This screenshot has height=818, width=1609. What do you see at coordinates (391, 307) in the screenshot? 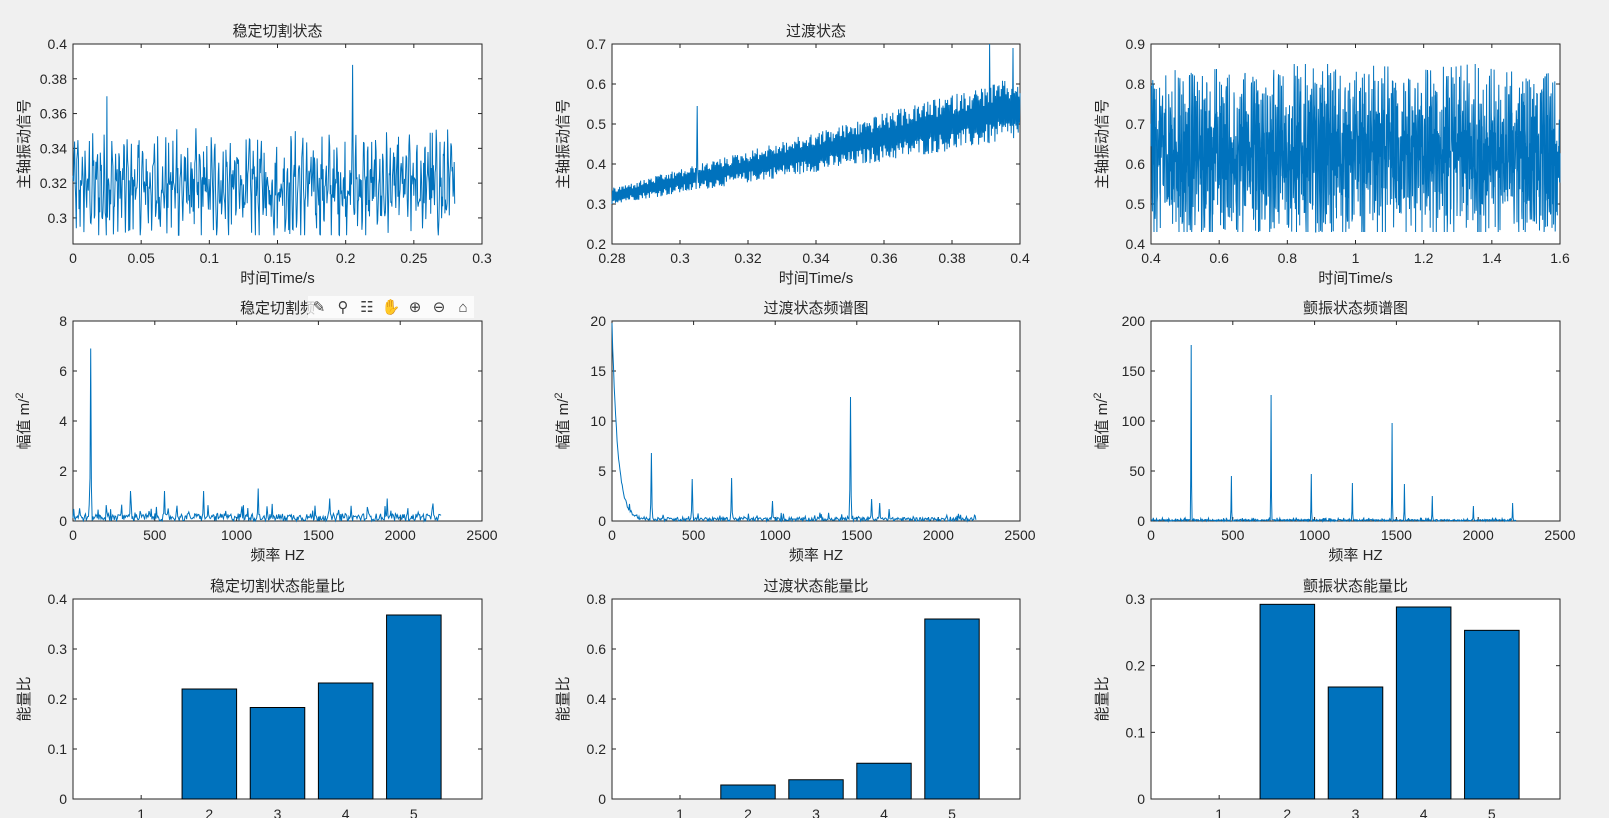
I see `pan-hand-icon: ✋` at bounding box center [391, 307].